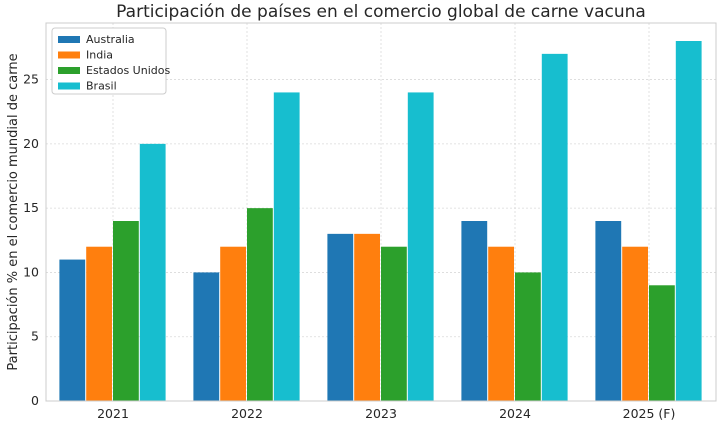 This screenshot has width=724, height=423. I want to click on legend-label: Estados Unidos, so click(128, 70).